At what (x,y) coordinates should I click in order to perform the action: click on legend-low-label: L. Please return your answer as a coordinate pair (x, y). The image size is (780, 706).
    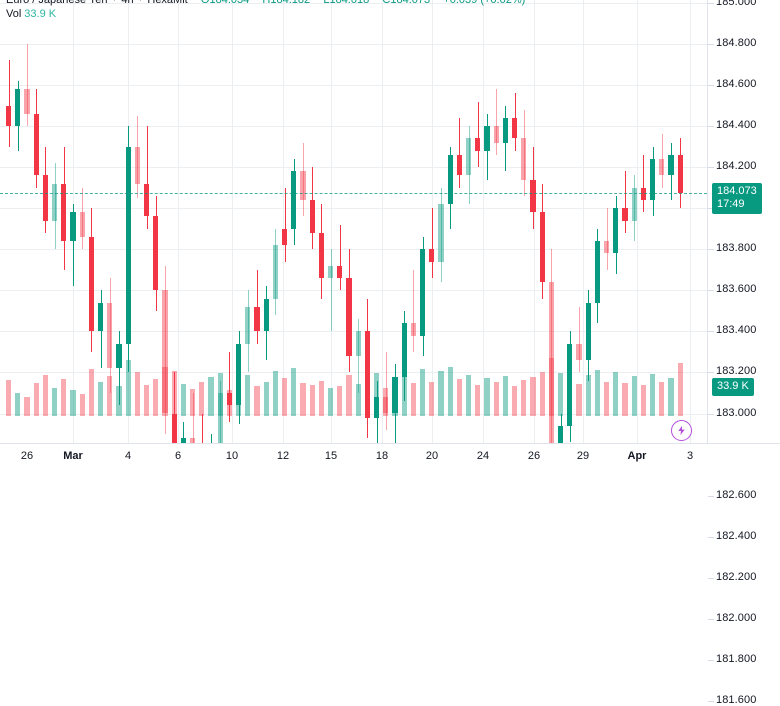
    Looking at the image, I should click on (326, 3).